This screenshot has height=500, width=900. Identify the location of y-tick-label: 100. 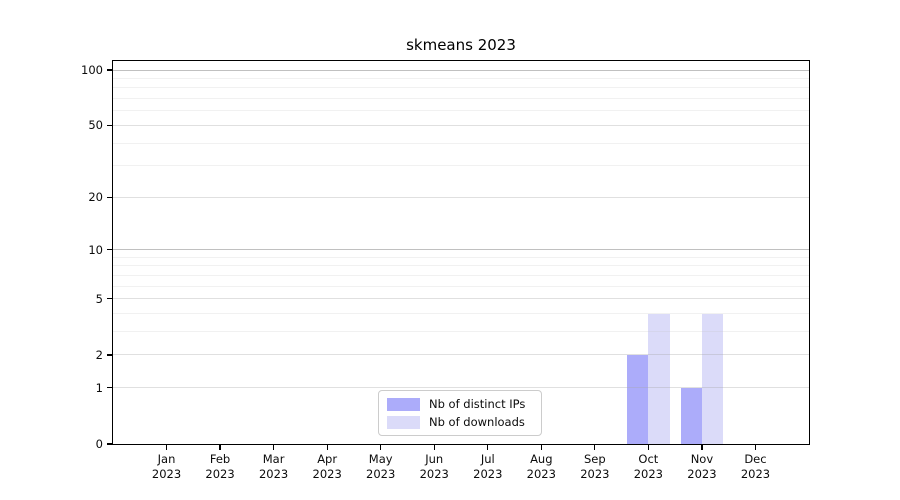
(92, 70).